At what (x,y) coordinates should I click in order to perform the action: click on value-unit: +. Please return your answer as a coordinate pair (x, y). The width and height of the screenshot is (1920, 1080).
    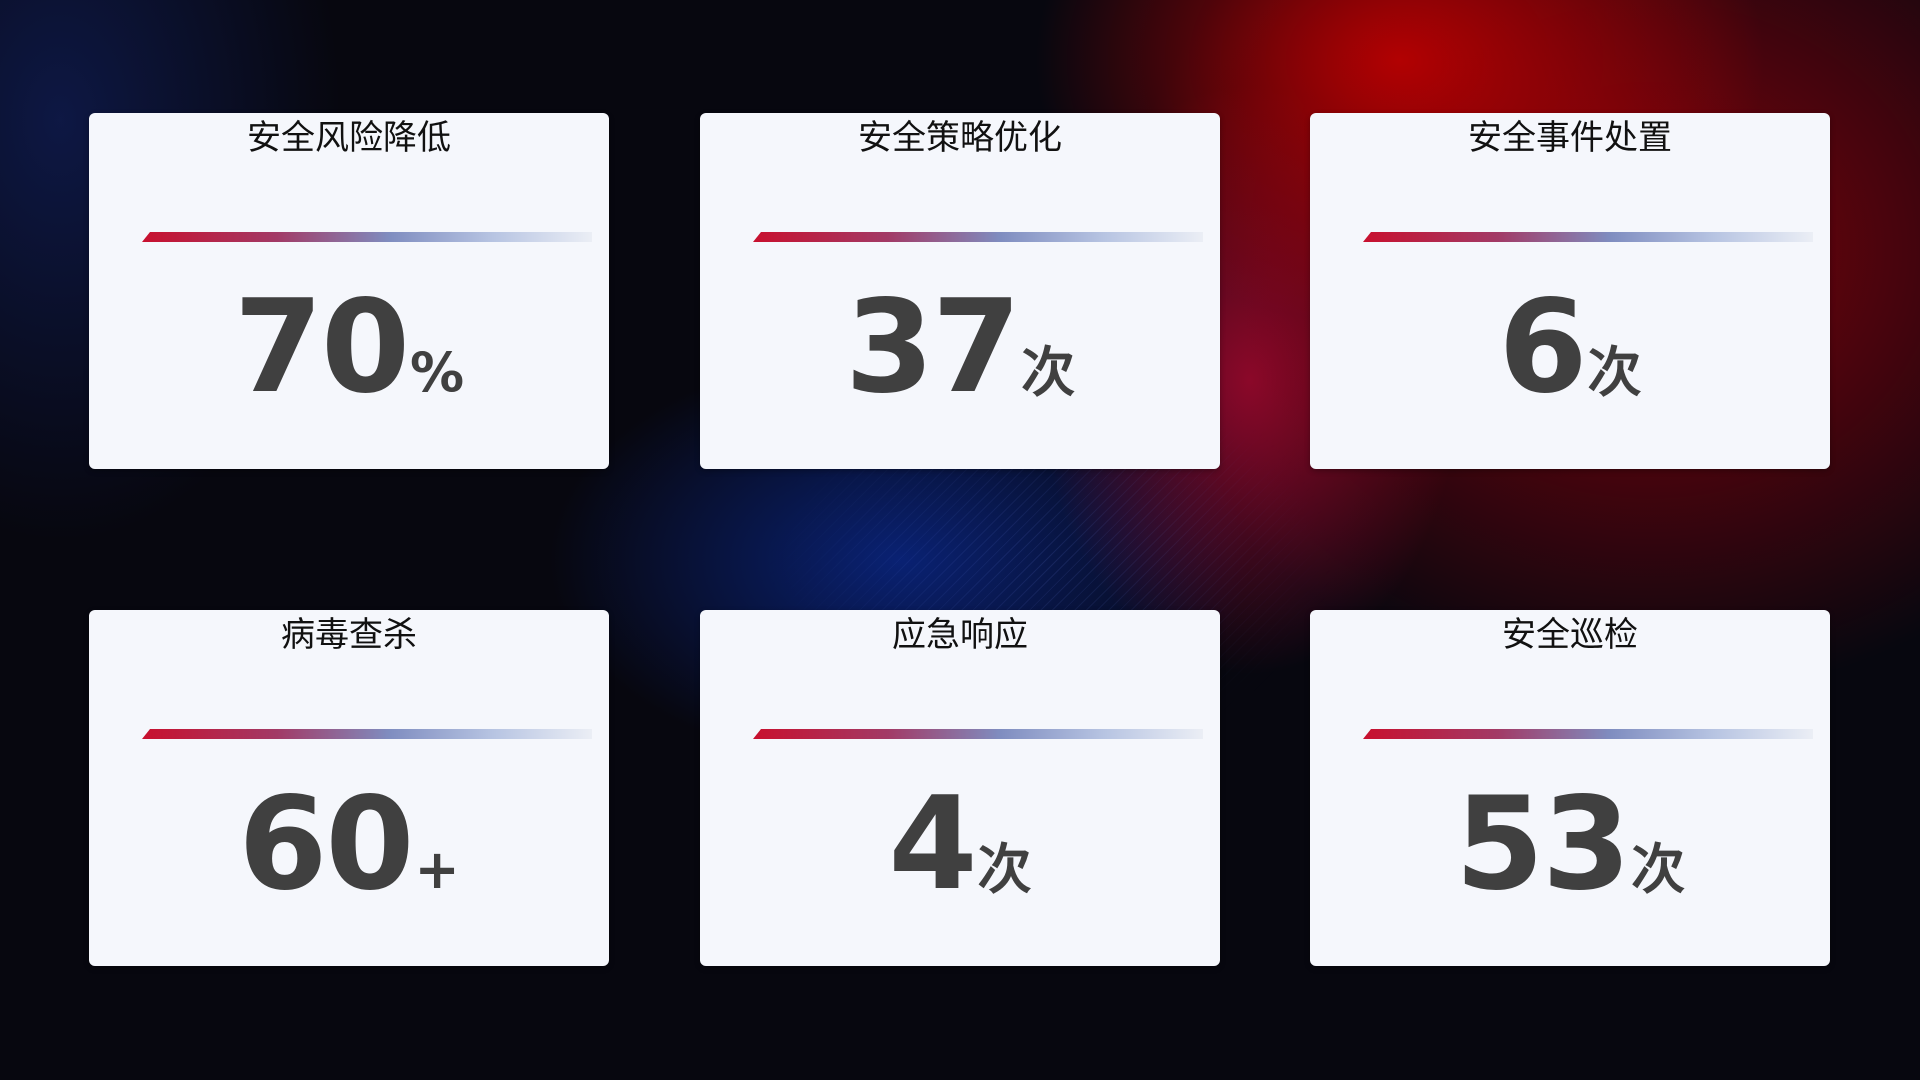
    Looking at the image, I should click on (437, 869).